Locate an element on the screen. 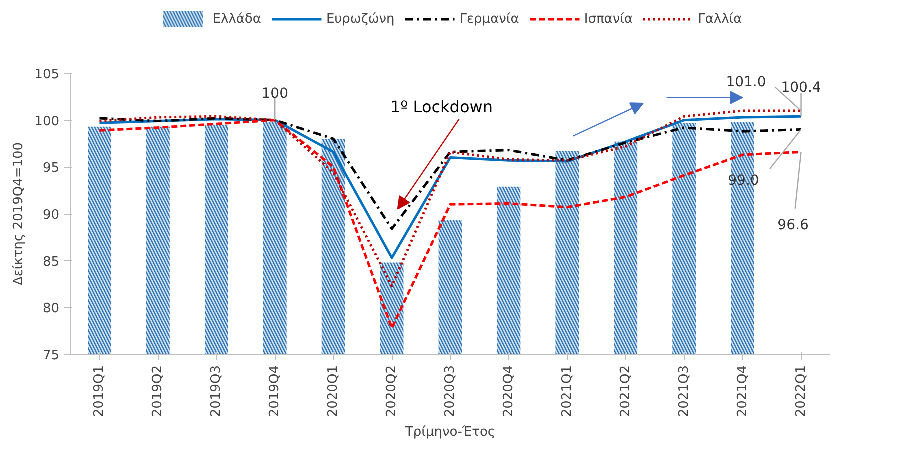 Image resolution: width=901 pixels, height=455 pixels. legend-label: Ευρωζώνη is located at coordinates (360, 19).